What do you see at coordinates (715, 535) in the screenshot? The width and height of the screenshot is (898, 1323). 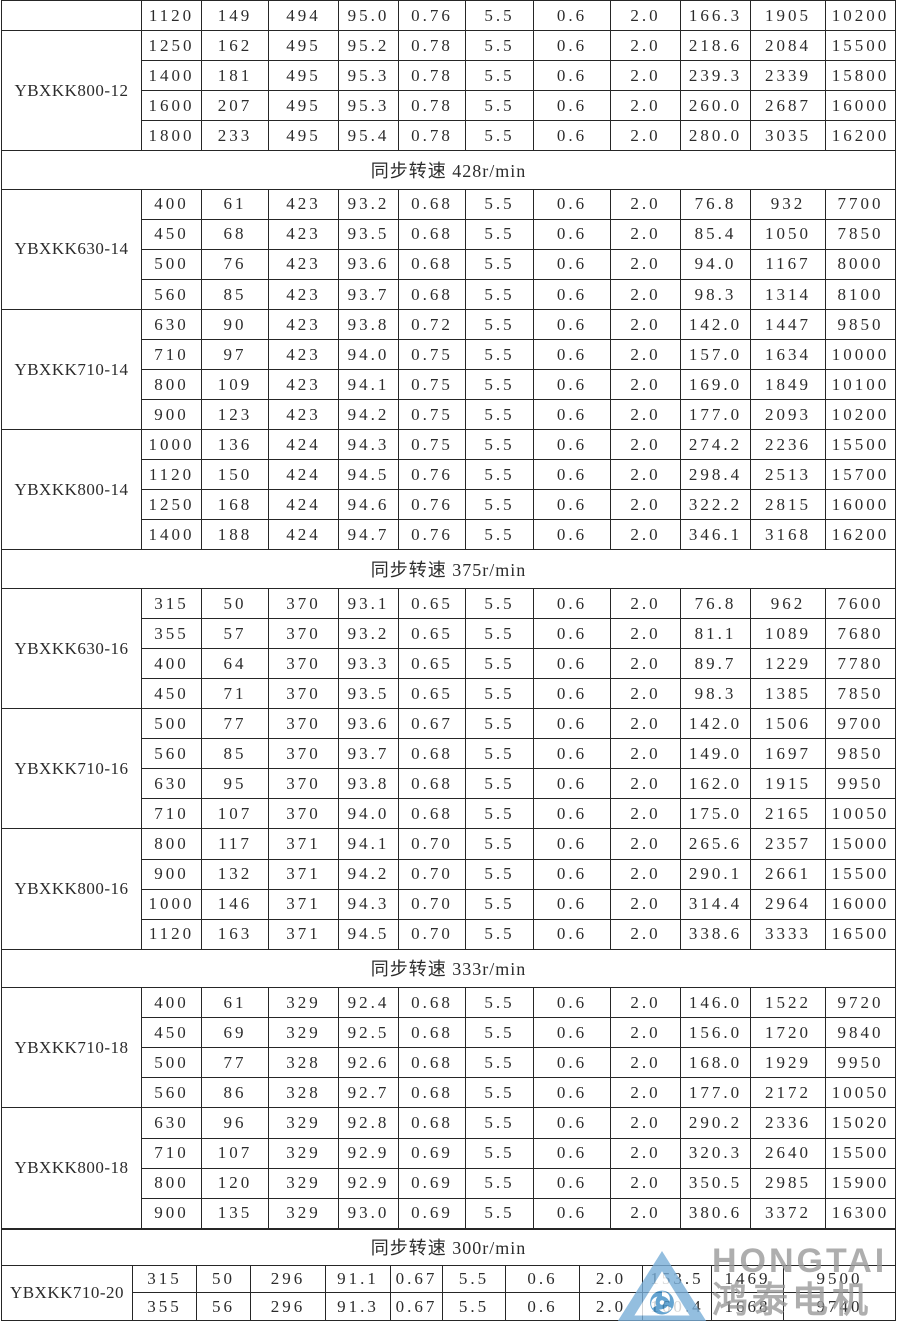 I see `table-cell: 346.1` at bounding box center [715, 535].